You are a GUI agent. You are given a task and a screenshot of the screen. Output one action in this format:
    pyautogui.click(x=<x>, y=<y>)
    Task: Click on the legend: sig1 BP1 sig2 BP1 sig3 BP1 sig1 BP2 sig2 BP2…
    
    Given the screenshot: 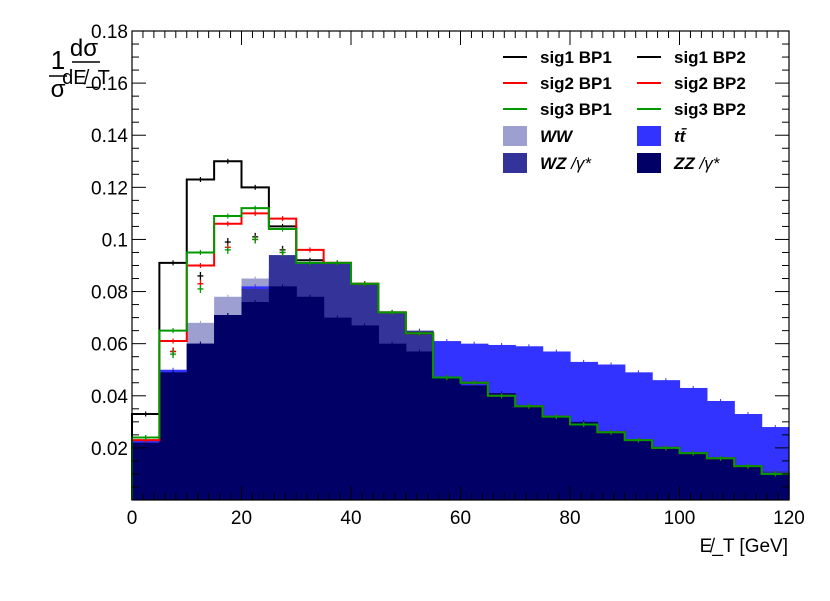 What is the action you would take?
    pyautogui.click(x=624, y=110)
    